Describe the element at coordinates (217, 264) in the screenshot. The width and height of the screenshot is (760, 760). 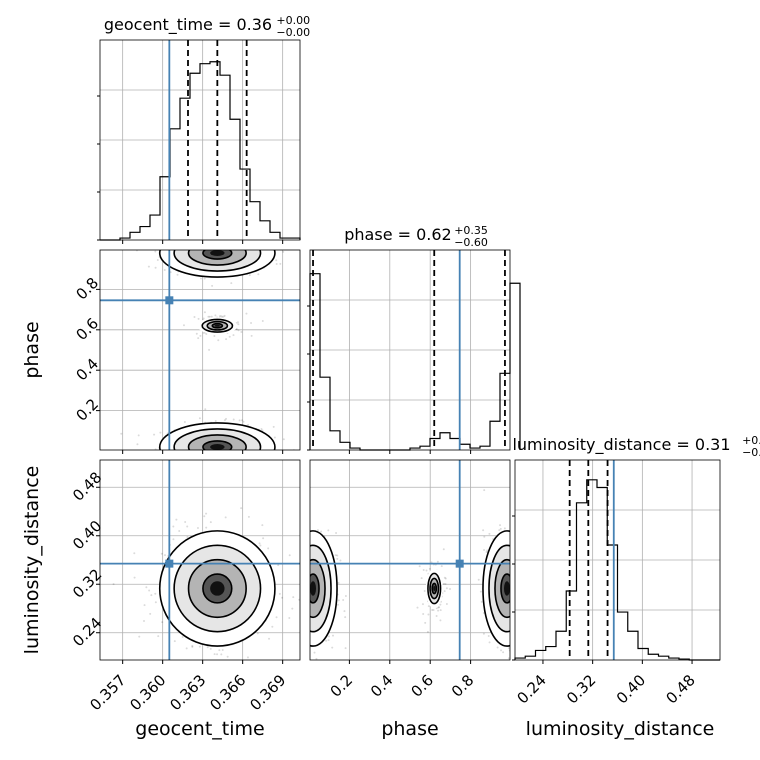
I see `outer-contour` at that location.